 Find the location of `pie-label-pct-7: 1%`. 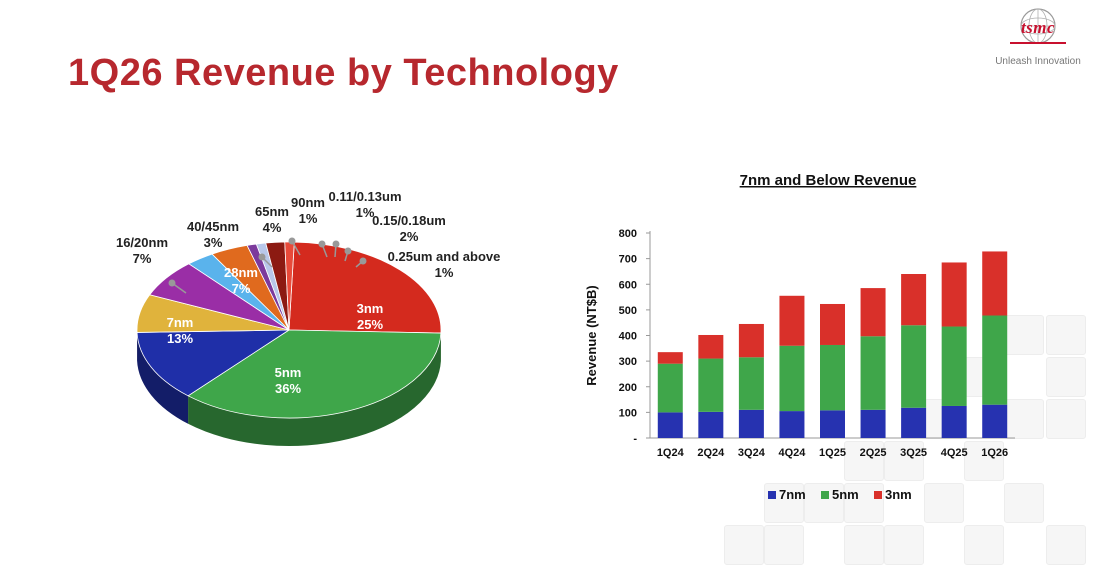

pie-label-pct-7: 1% is located at coordinates (308, 218).